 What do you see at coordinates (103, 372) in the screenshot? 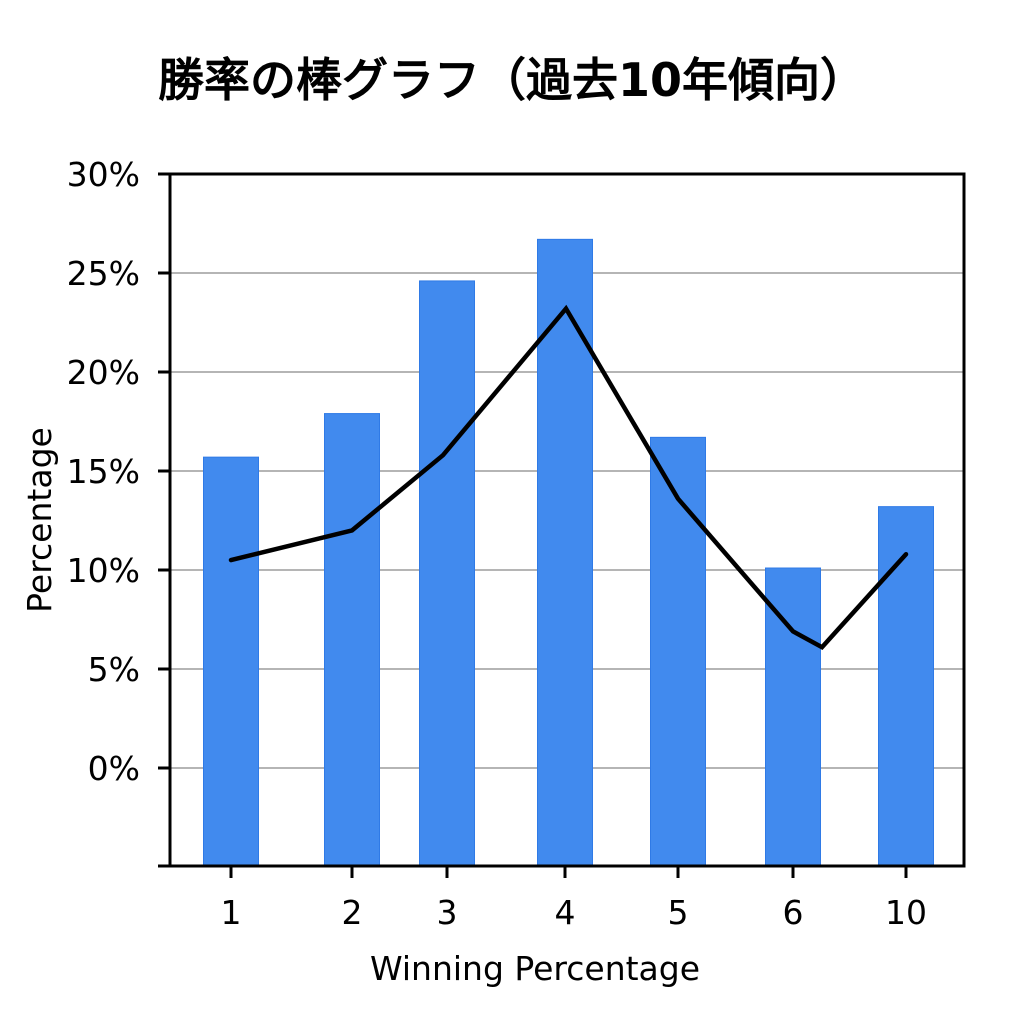
I see `y-tick-label: 20%` at bounding box center [103, 372].